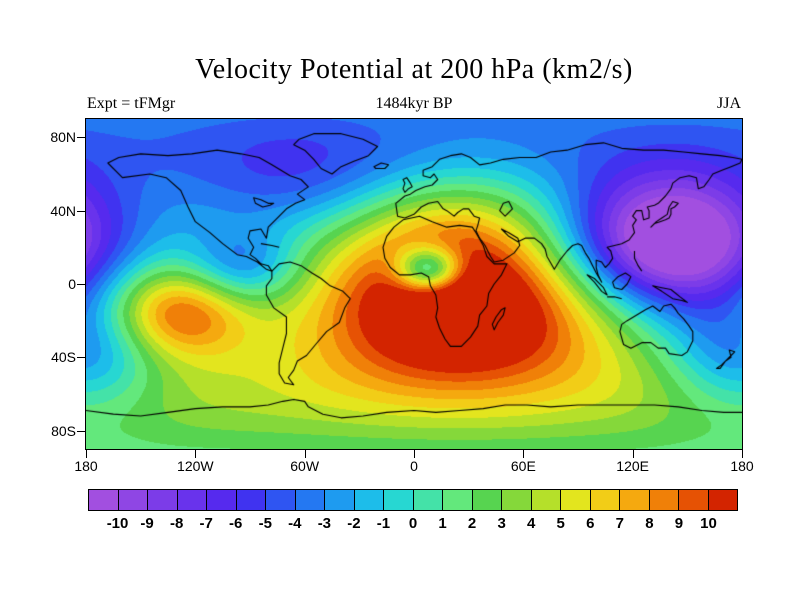 Image resolution: width=800 pixels, height=600 pixels. What do you see at coordinates (531, 523) in the screenshot?
I see `colorbar-tick-label: 4` at bounding box center [531, 523].